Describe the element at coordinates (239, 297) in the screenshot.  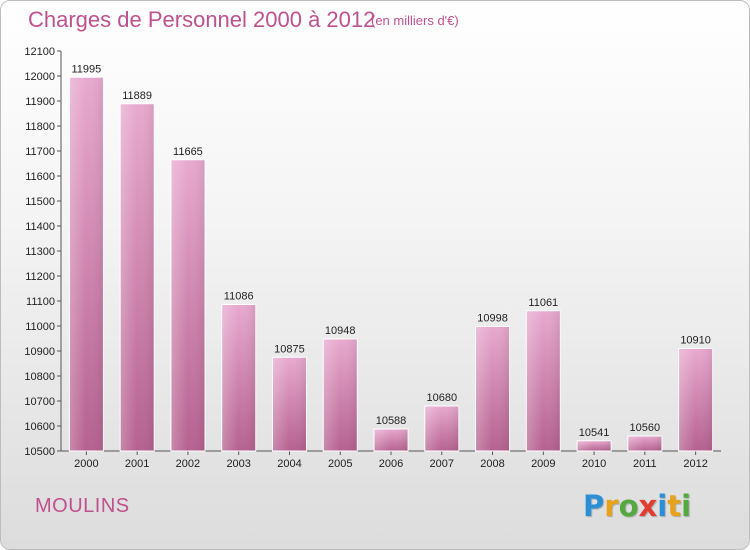
I see `data-label: 11086` at that location.